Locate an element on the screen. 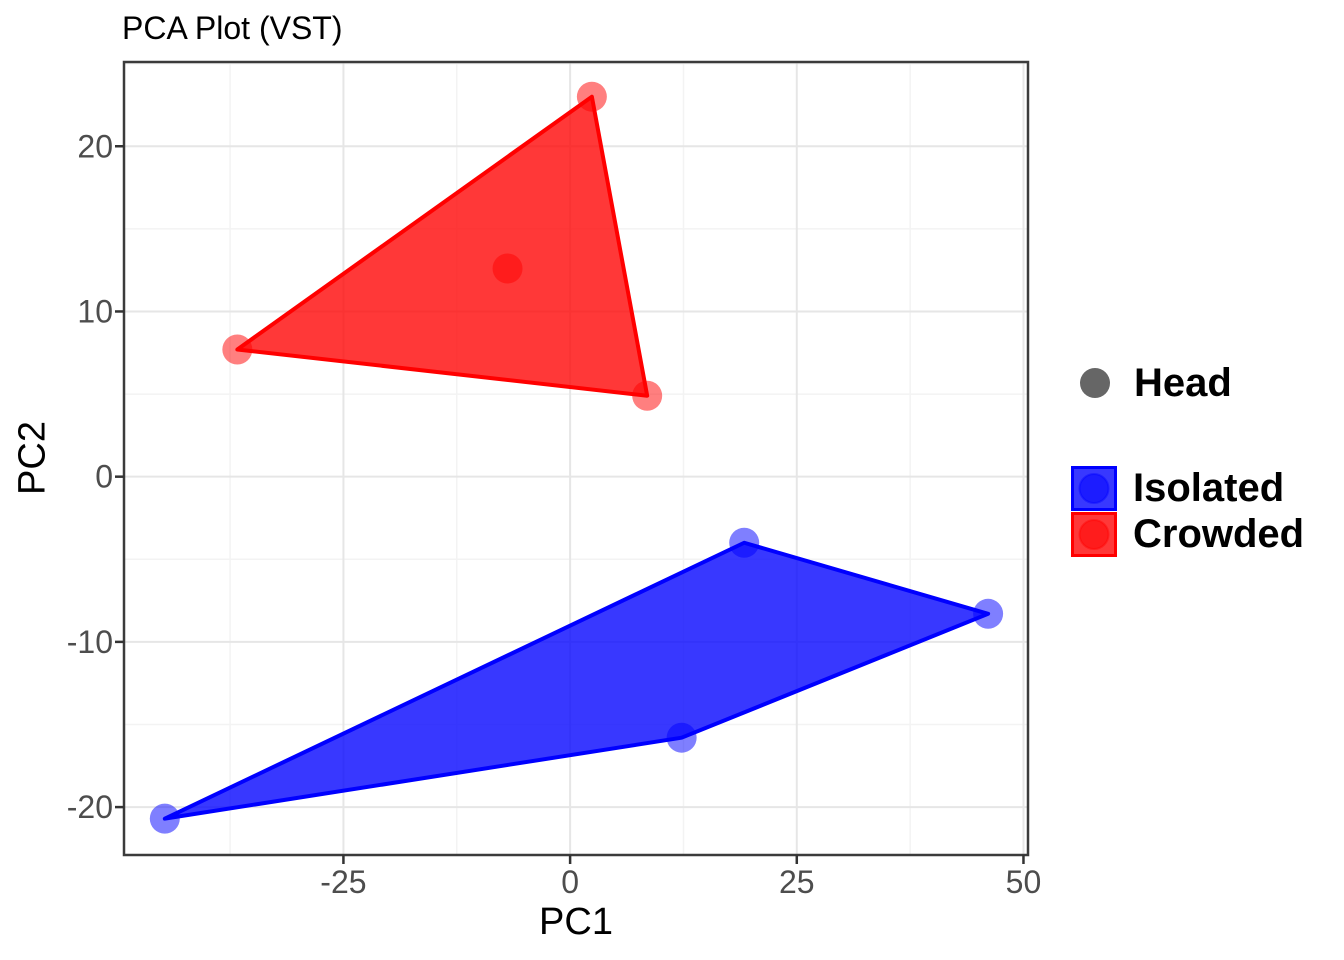 The height and width of the screenshot is (960, 1344). head-dot is located at coordinates (1095, 383).